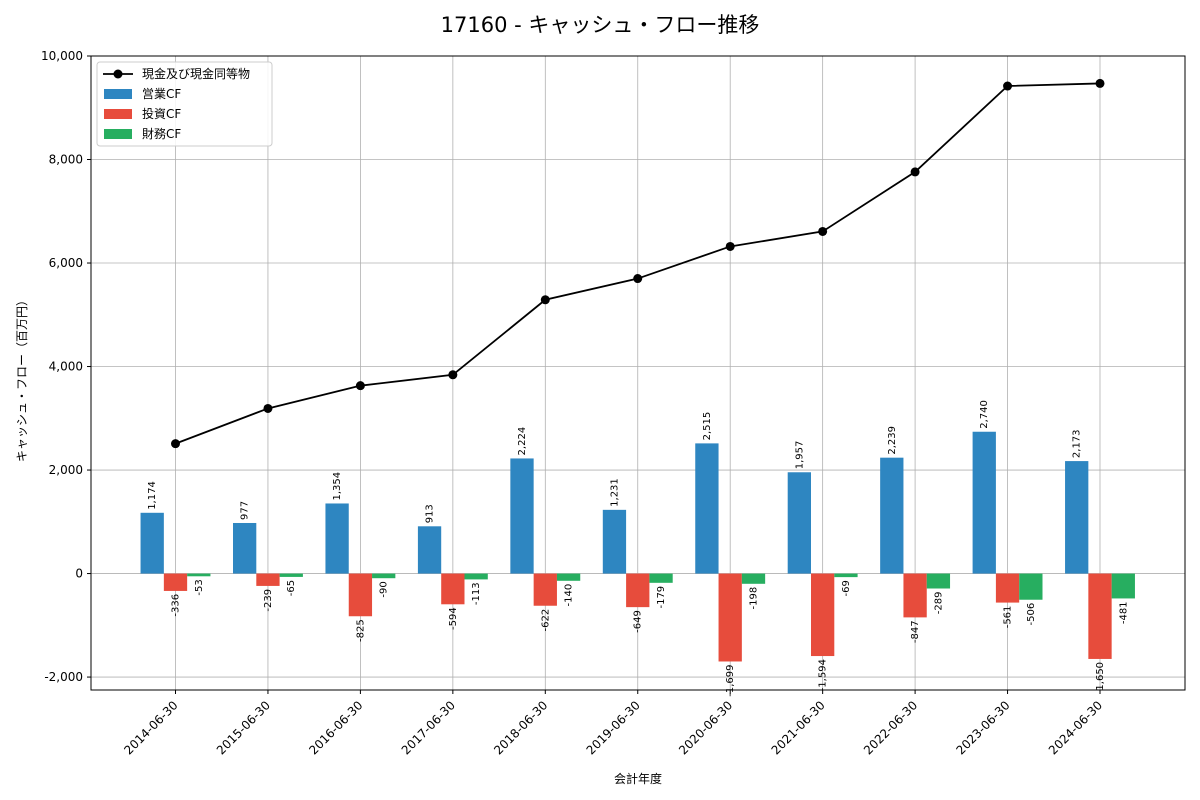  Describe the element at coordinates (476, 593) in the screenshot. I see `bar-value-label: -113` at that location.